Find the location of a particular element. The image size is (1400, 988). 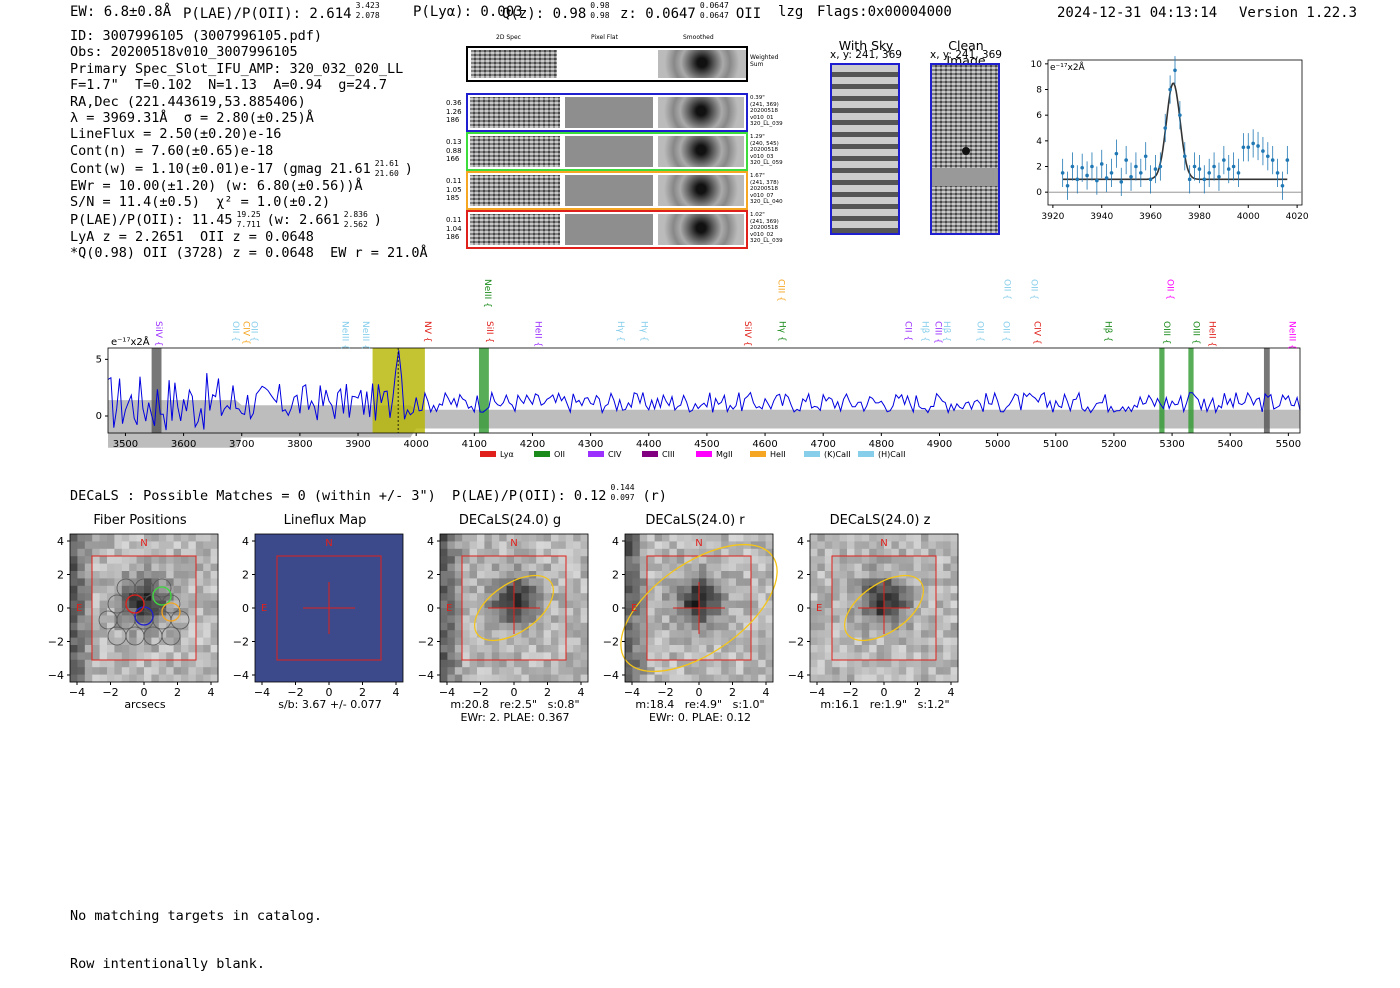

decals-ytick-label: −2 is located at coordinates (426, 642).